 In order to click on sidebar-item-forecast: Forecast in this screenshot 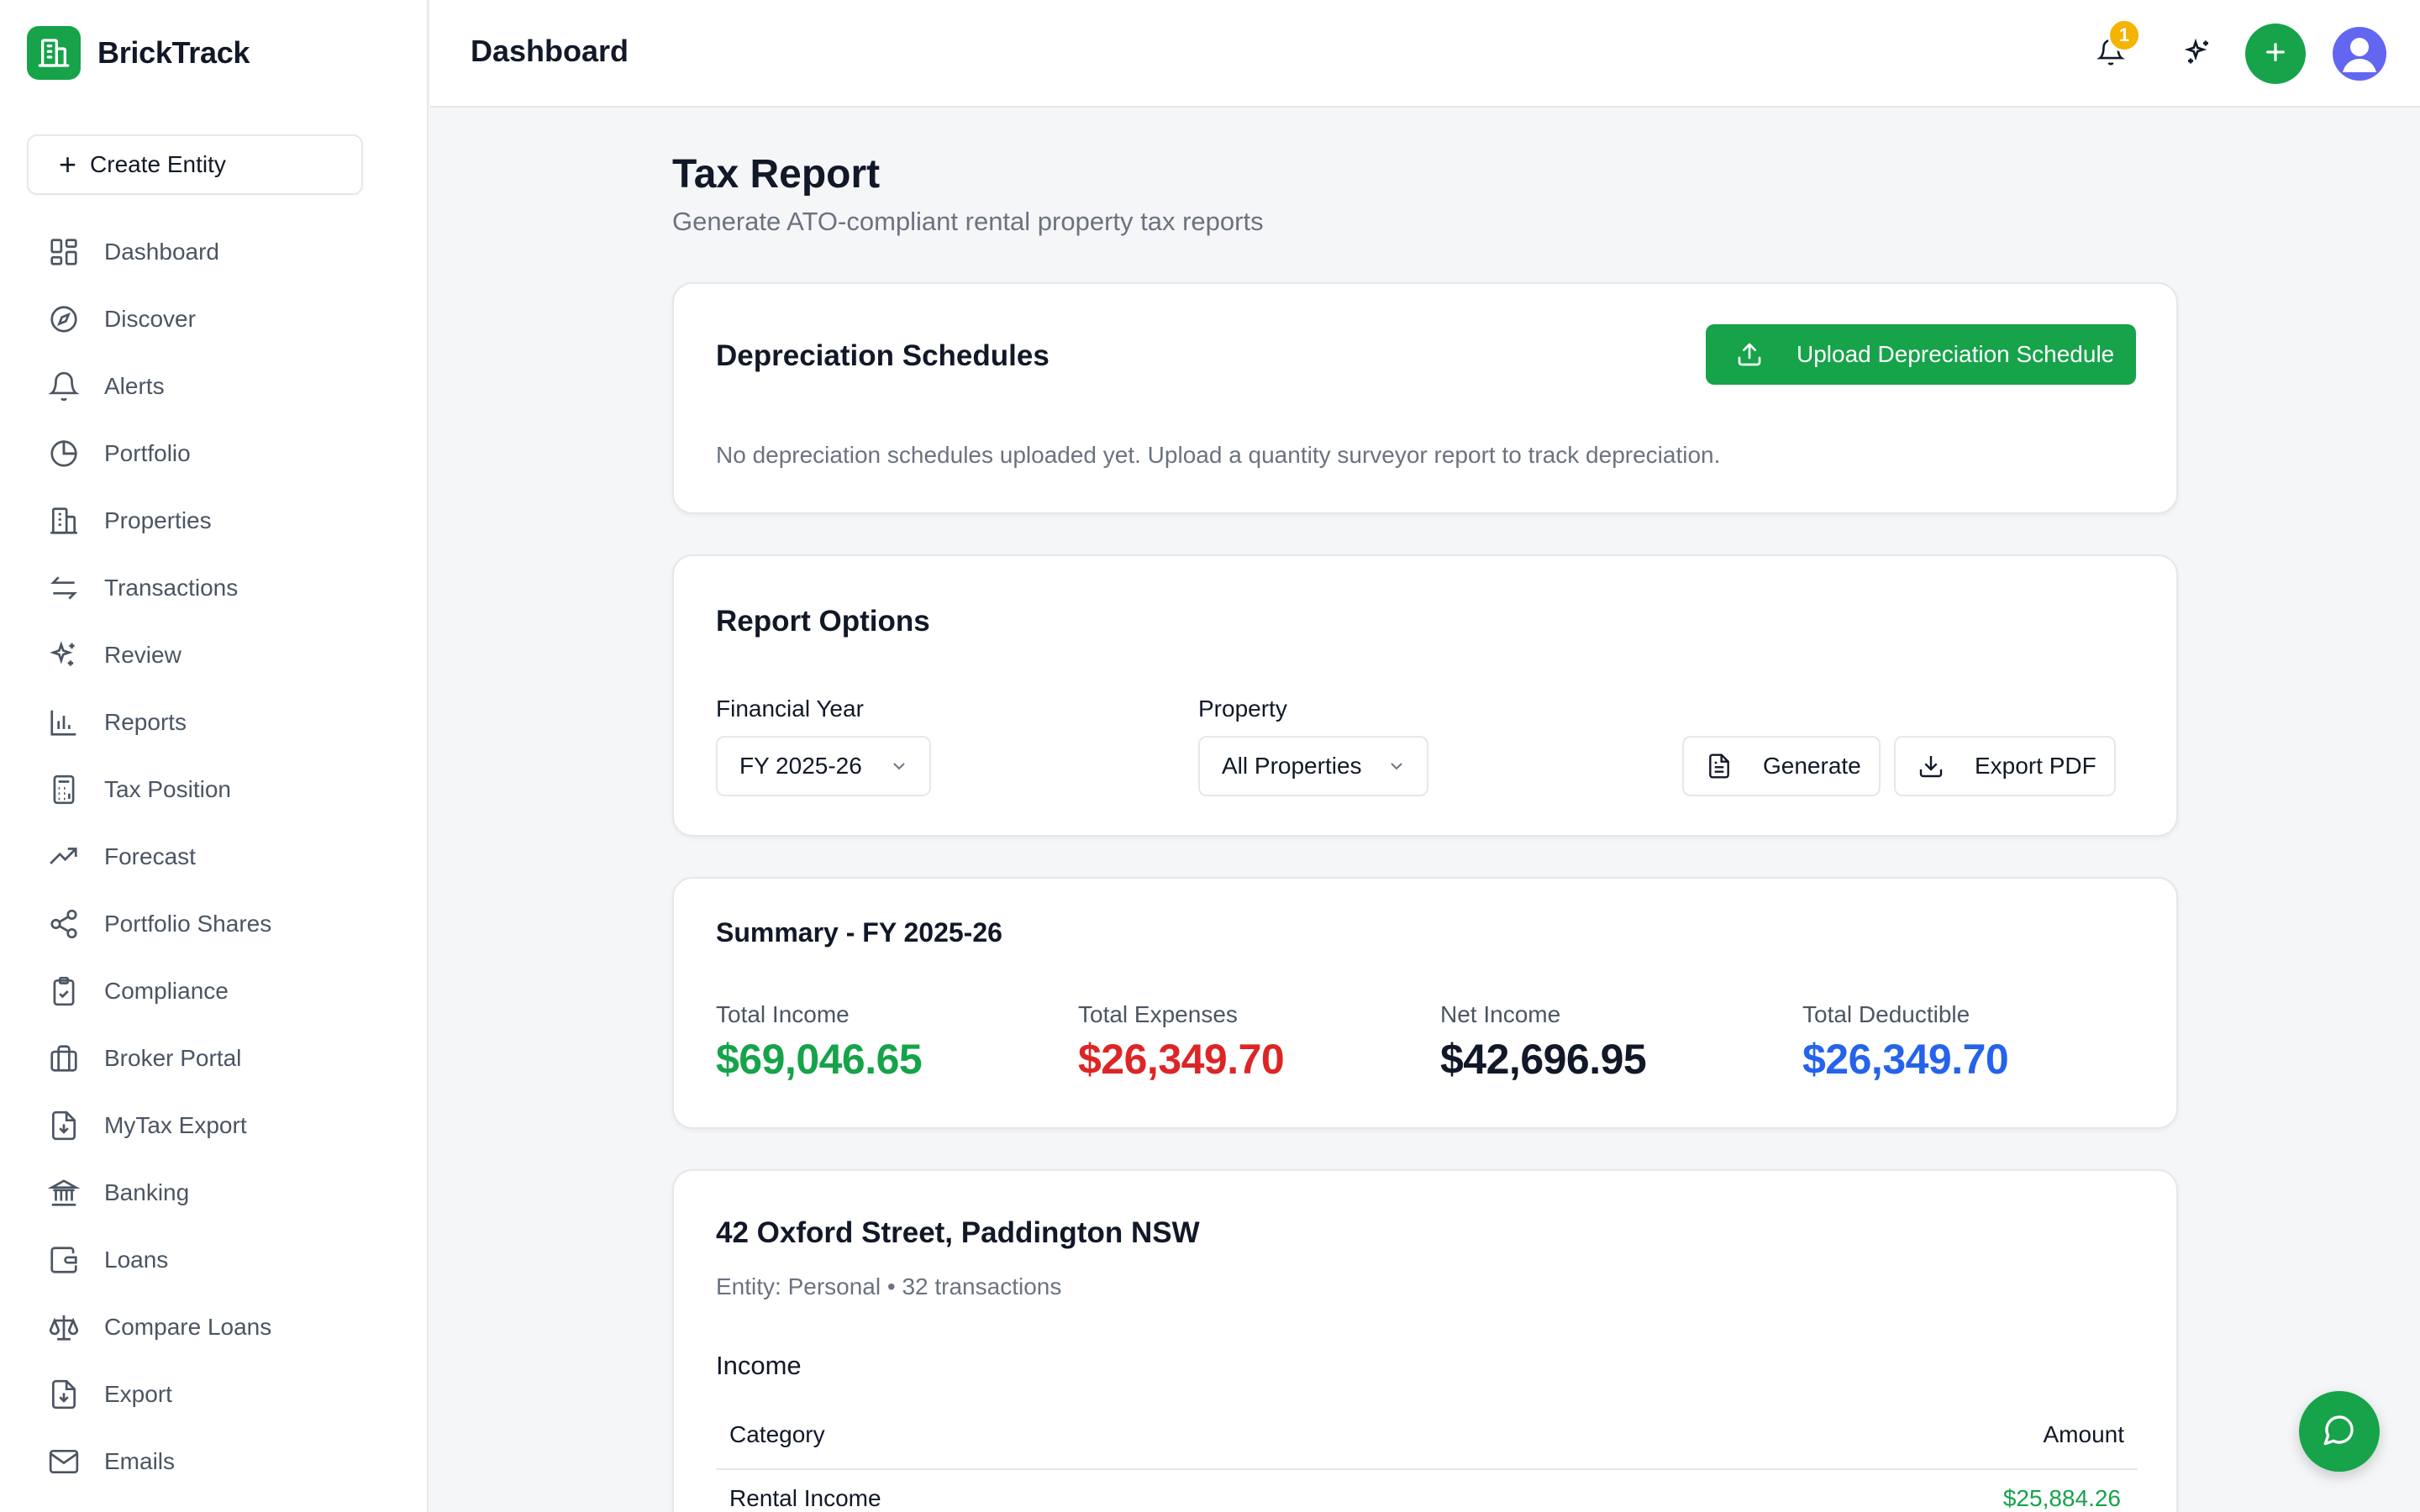, I will do `click(214, 856)`.